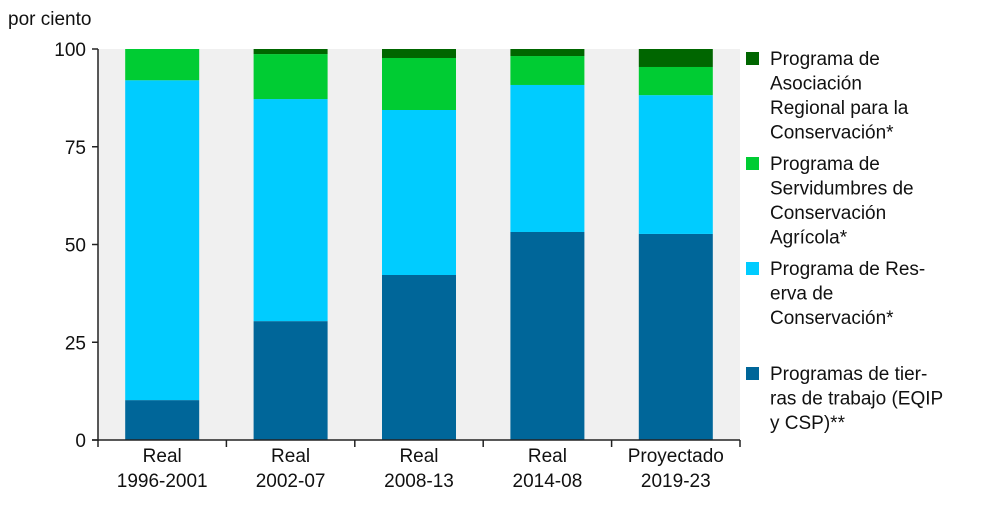 This screenshot has height=505, width=1000. What do you see at coordinates (809, 238) in the screenshot?
I see `legend-label: Agrícola*` at bounding box center [809, 238].